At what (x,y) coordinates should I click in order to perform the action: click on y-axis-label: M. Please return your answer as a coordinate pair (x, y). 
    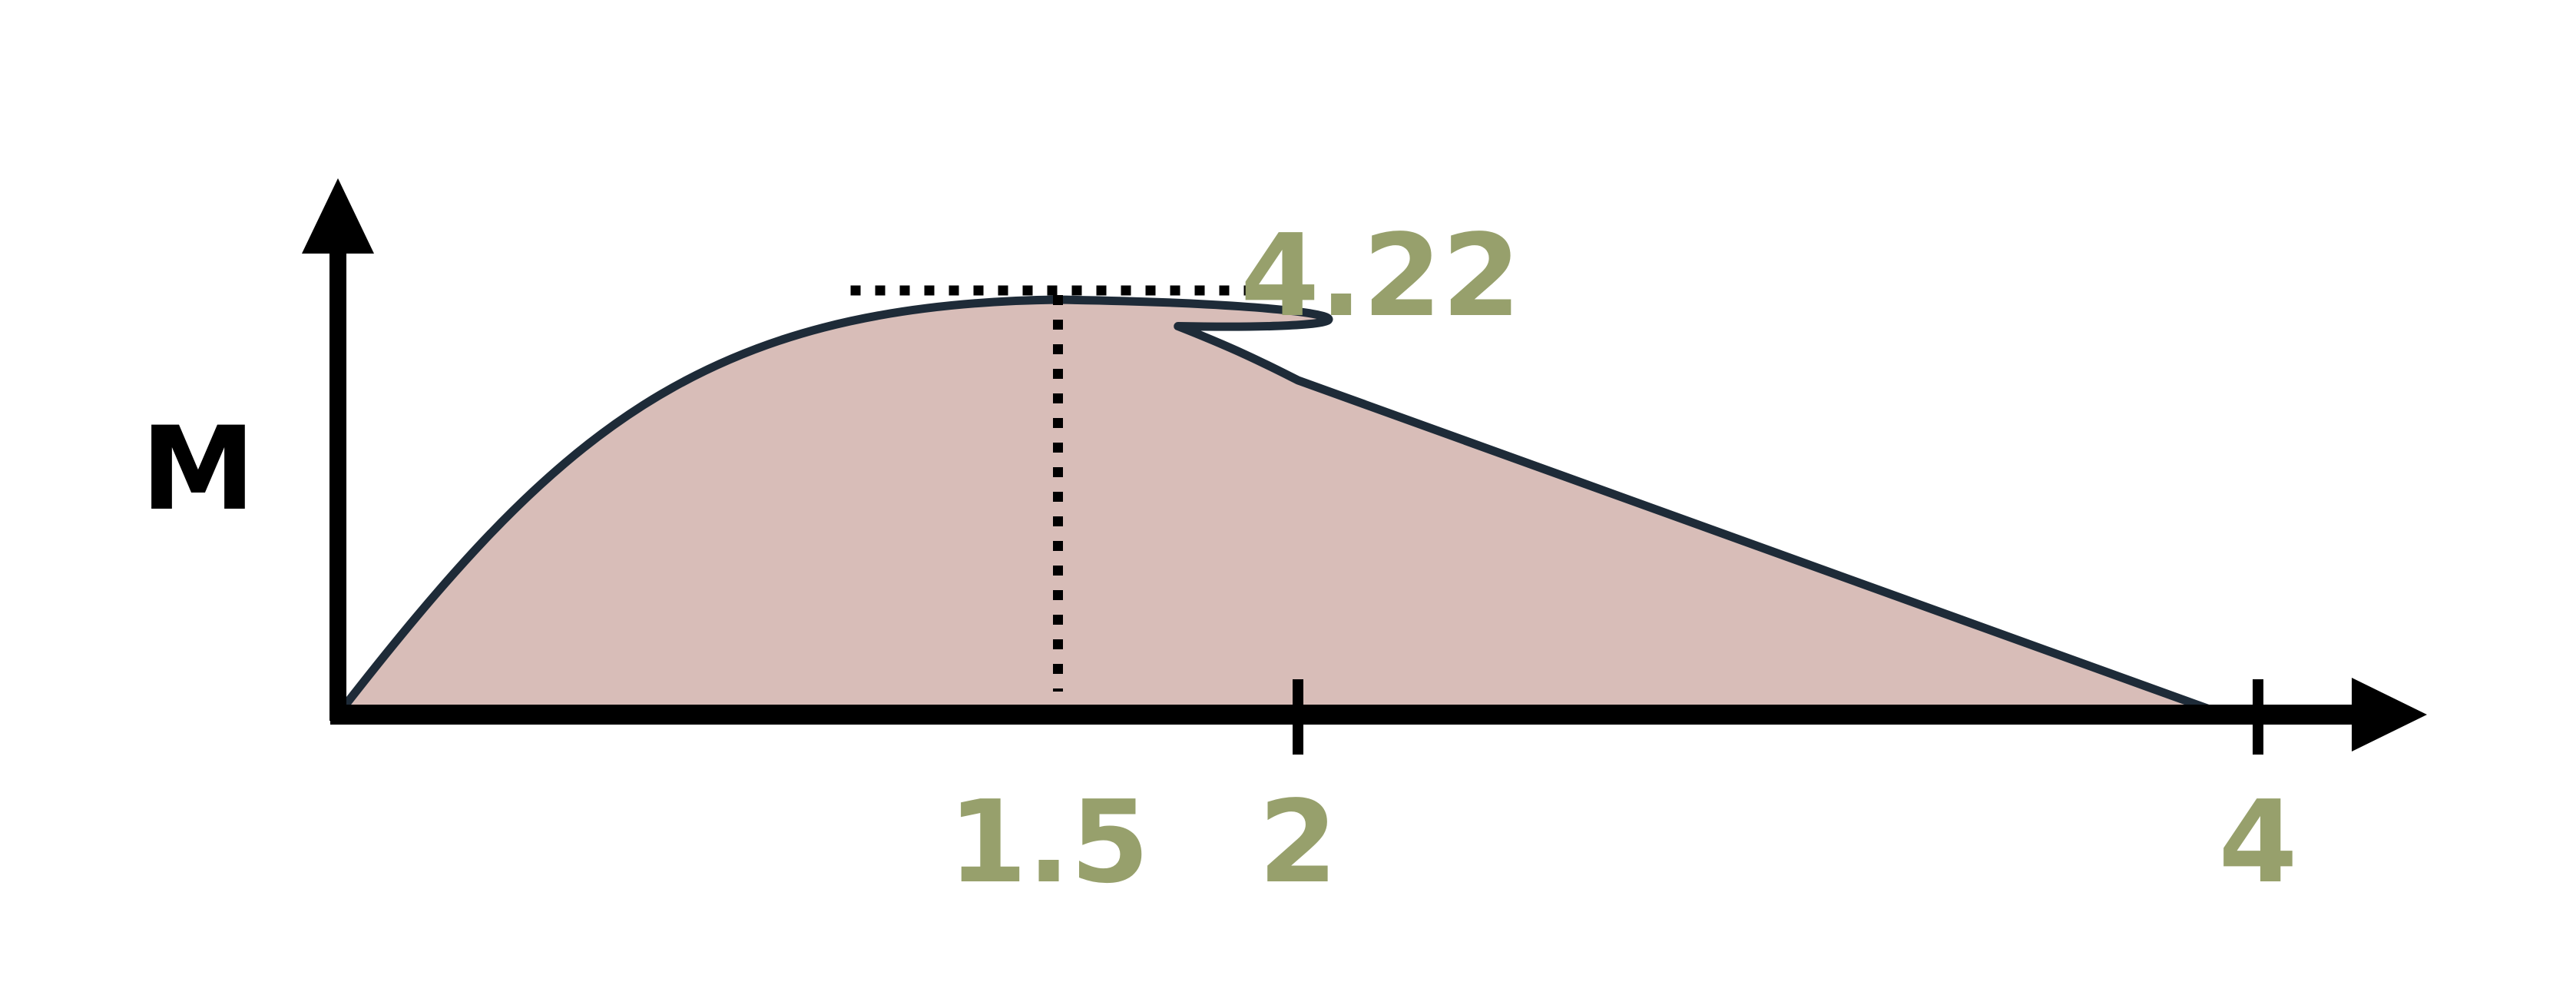
    Looking at the image, I should click on (198, 470).